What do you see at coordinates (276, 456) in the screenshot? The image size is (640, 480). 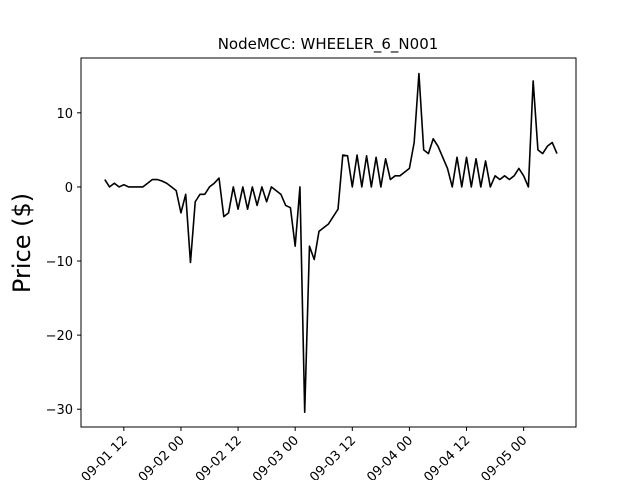 I see `x-tick-label: 09-03 00` at bounding box center [276, 456].